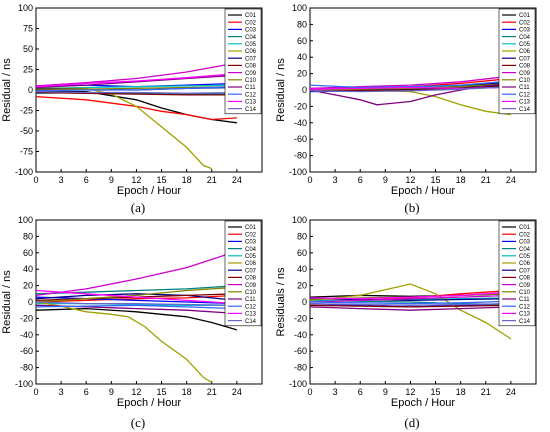 Image resolution: width=550 pixels, height=432 pixels. Describe the element at coordinates (525, 95) in the screenshot. I see `legend-entry: C12` at that location.